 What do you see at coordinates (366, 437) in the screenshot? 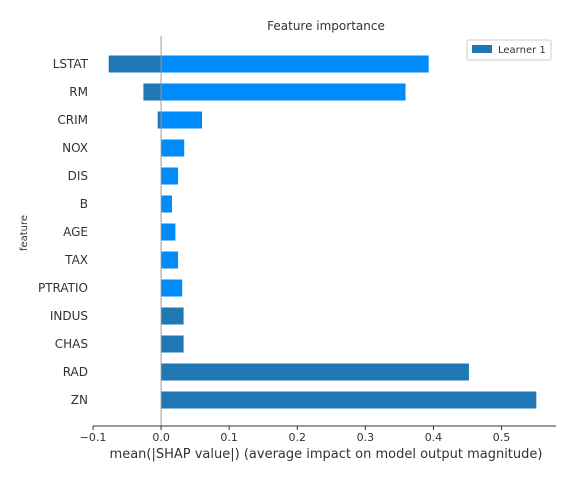
I see `x-tick-label: 0.3` at bounding box center [366, 437].